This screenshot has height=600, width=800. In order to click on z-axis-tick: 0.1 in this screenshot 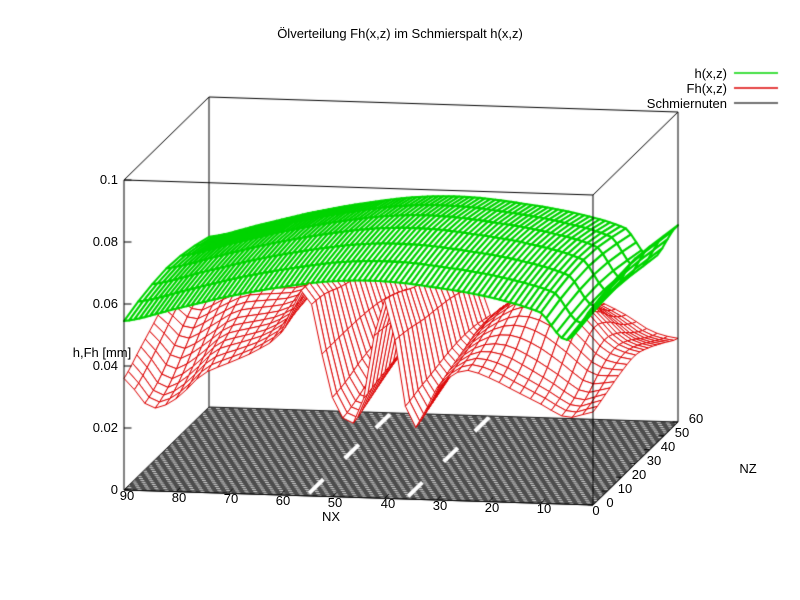, I will do `click(108, 179)`.